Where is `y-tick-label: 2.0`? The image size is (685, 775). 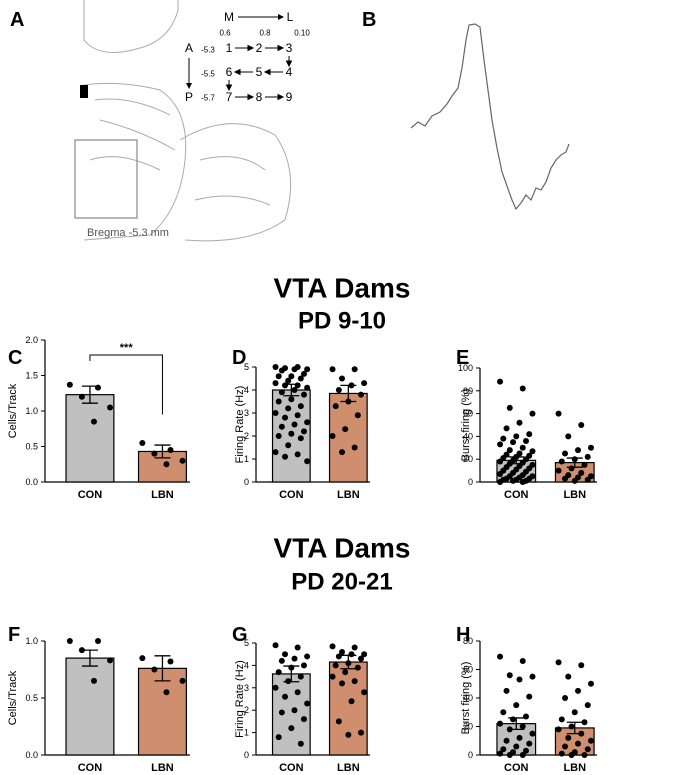 y-tick-label: 2.0 is located at coordinates (31, 340).